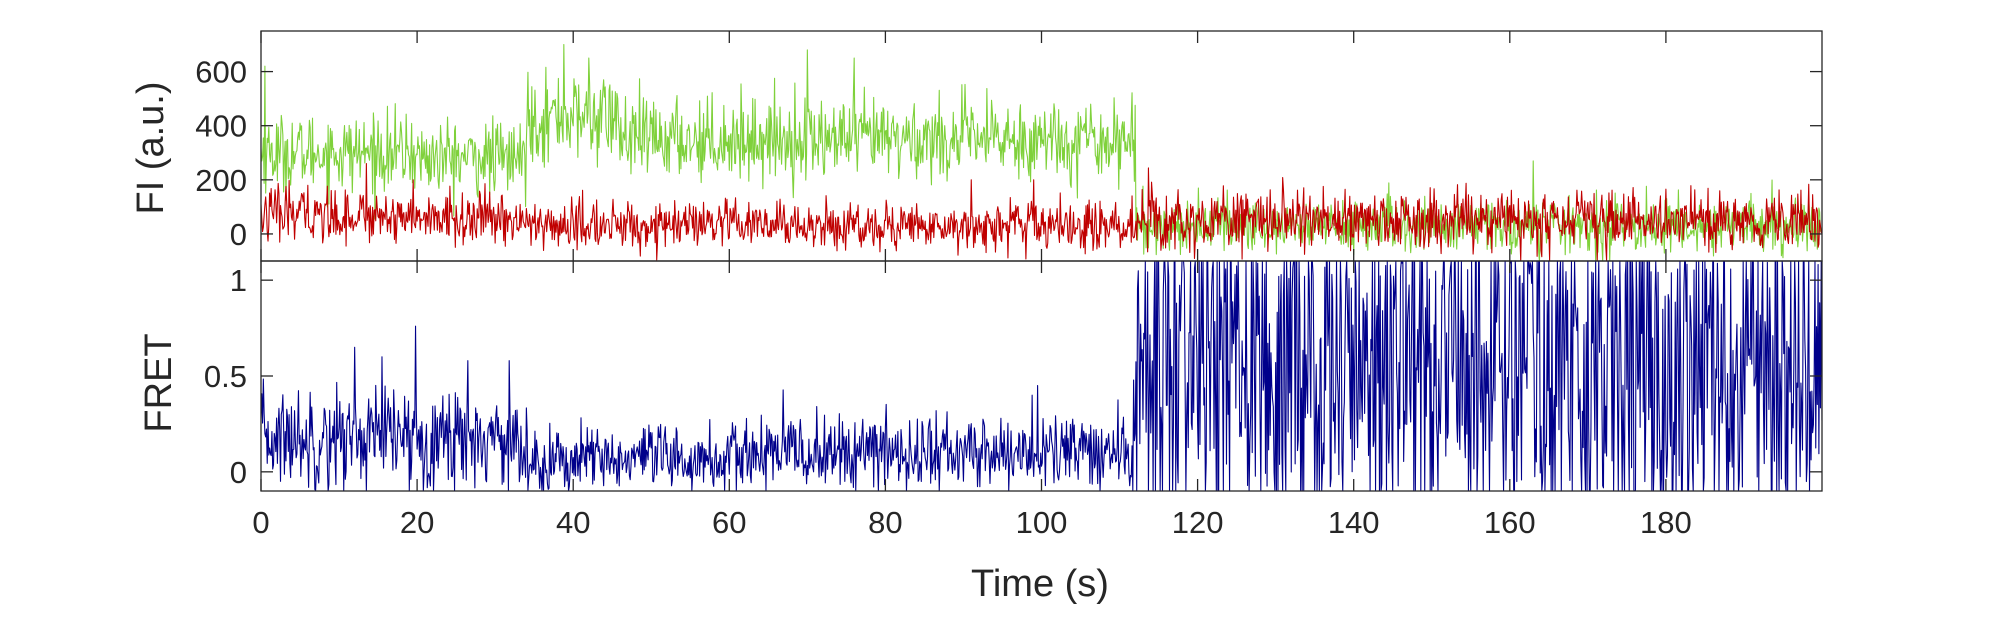 The image size is (2005, 625). I want to click on x-tick-label: 120, so click(1198, 522).